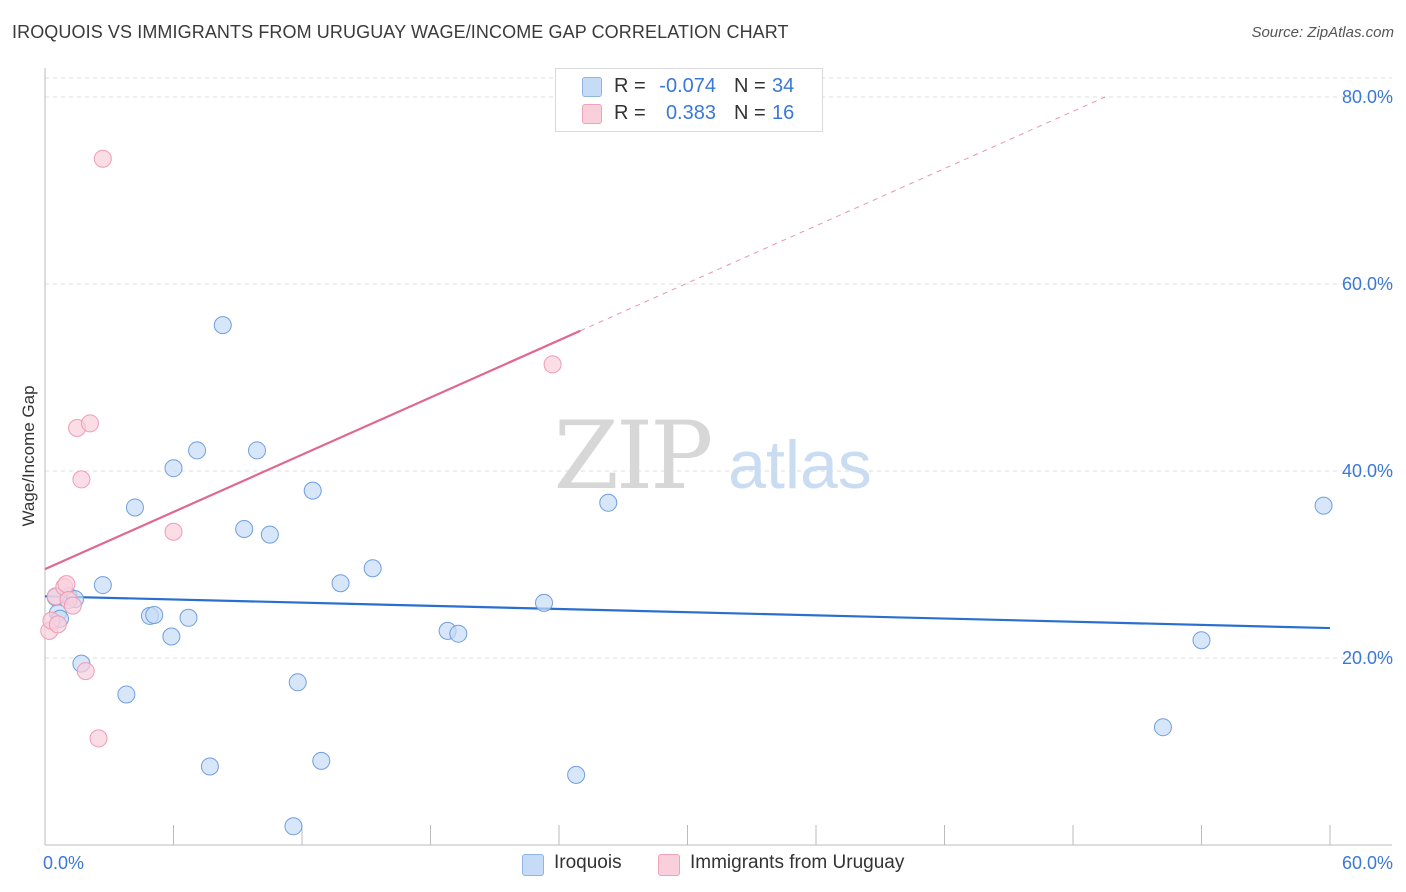 Image resolution: width=1406 pixels, height=892 pixels. Describe the element at coordinates (1367, 863) in the screenshot. I see `x-tick-label: 60.0%` at that location.